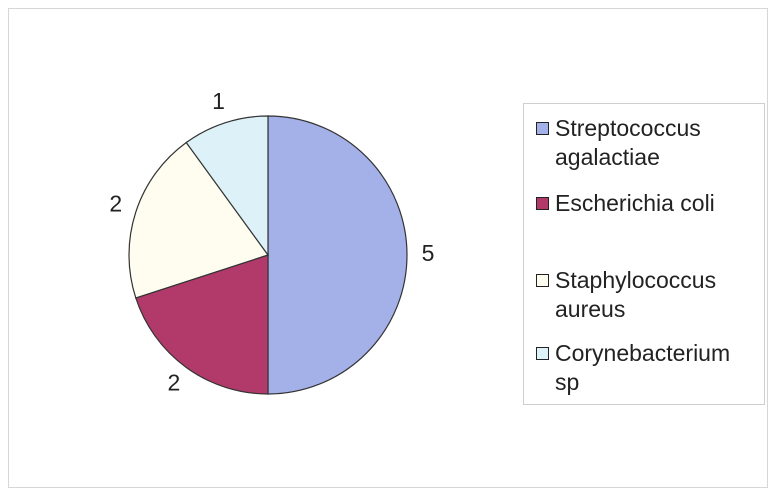 Image resolution: width=777 pixels, height=497 pixels. I want to click on legend-item-corynebacterium-sp: Corynebacterium sp, so click(648, 368).